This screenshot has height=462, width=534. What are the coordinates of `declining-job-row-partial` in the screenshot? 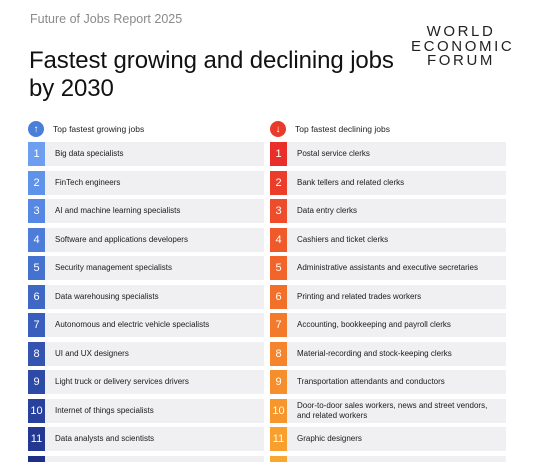 It's located at (388, 458).